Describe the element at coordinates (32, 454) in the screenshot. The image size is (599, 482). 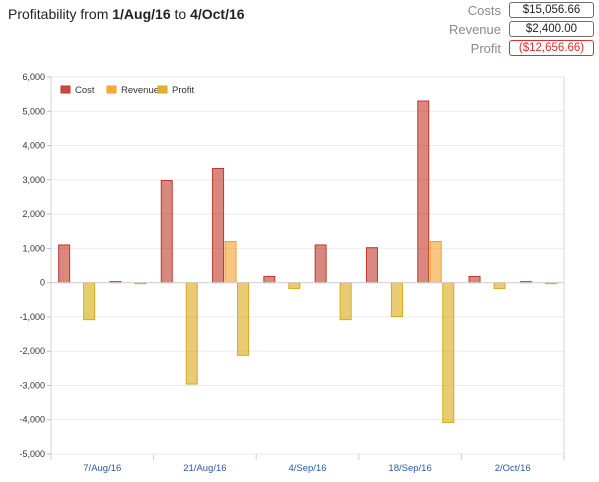
I see `y-tick-label: -5,000` at that location.